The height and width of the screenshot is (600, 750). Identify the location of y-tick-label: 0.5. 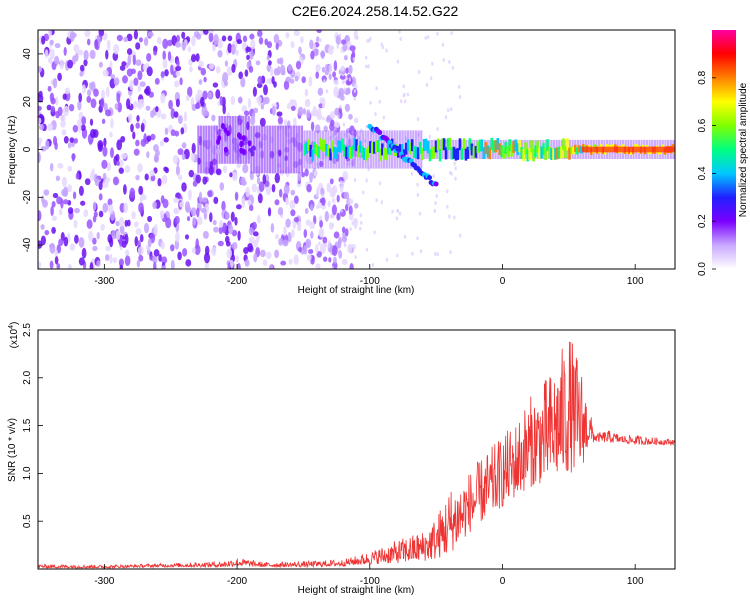
(27, 521).